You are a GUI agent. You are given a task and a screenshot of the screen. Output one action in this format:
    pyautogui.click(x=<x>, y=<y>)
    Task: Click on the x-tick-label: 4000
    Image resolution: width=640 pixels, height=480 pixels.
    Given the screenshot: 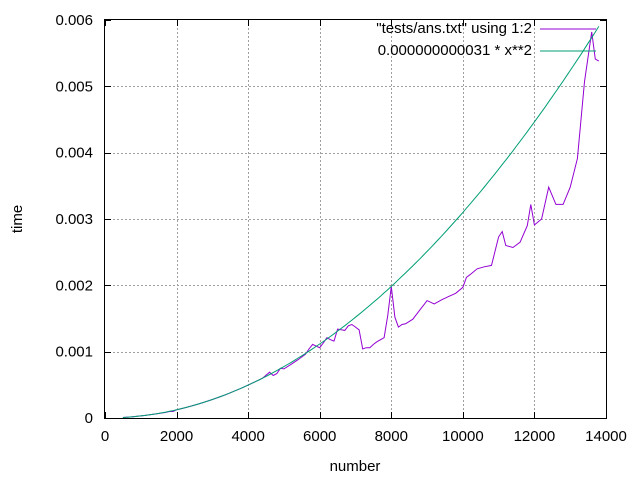 What is the action you would take?
    pyautogui.click(x=247, y=436)
    